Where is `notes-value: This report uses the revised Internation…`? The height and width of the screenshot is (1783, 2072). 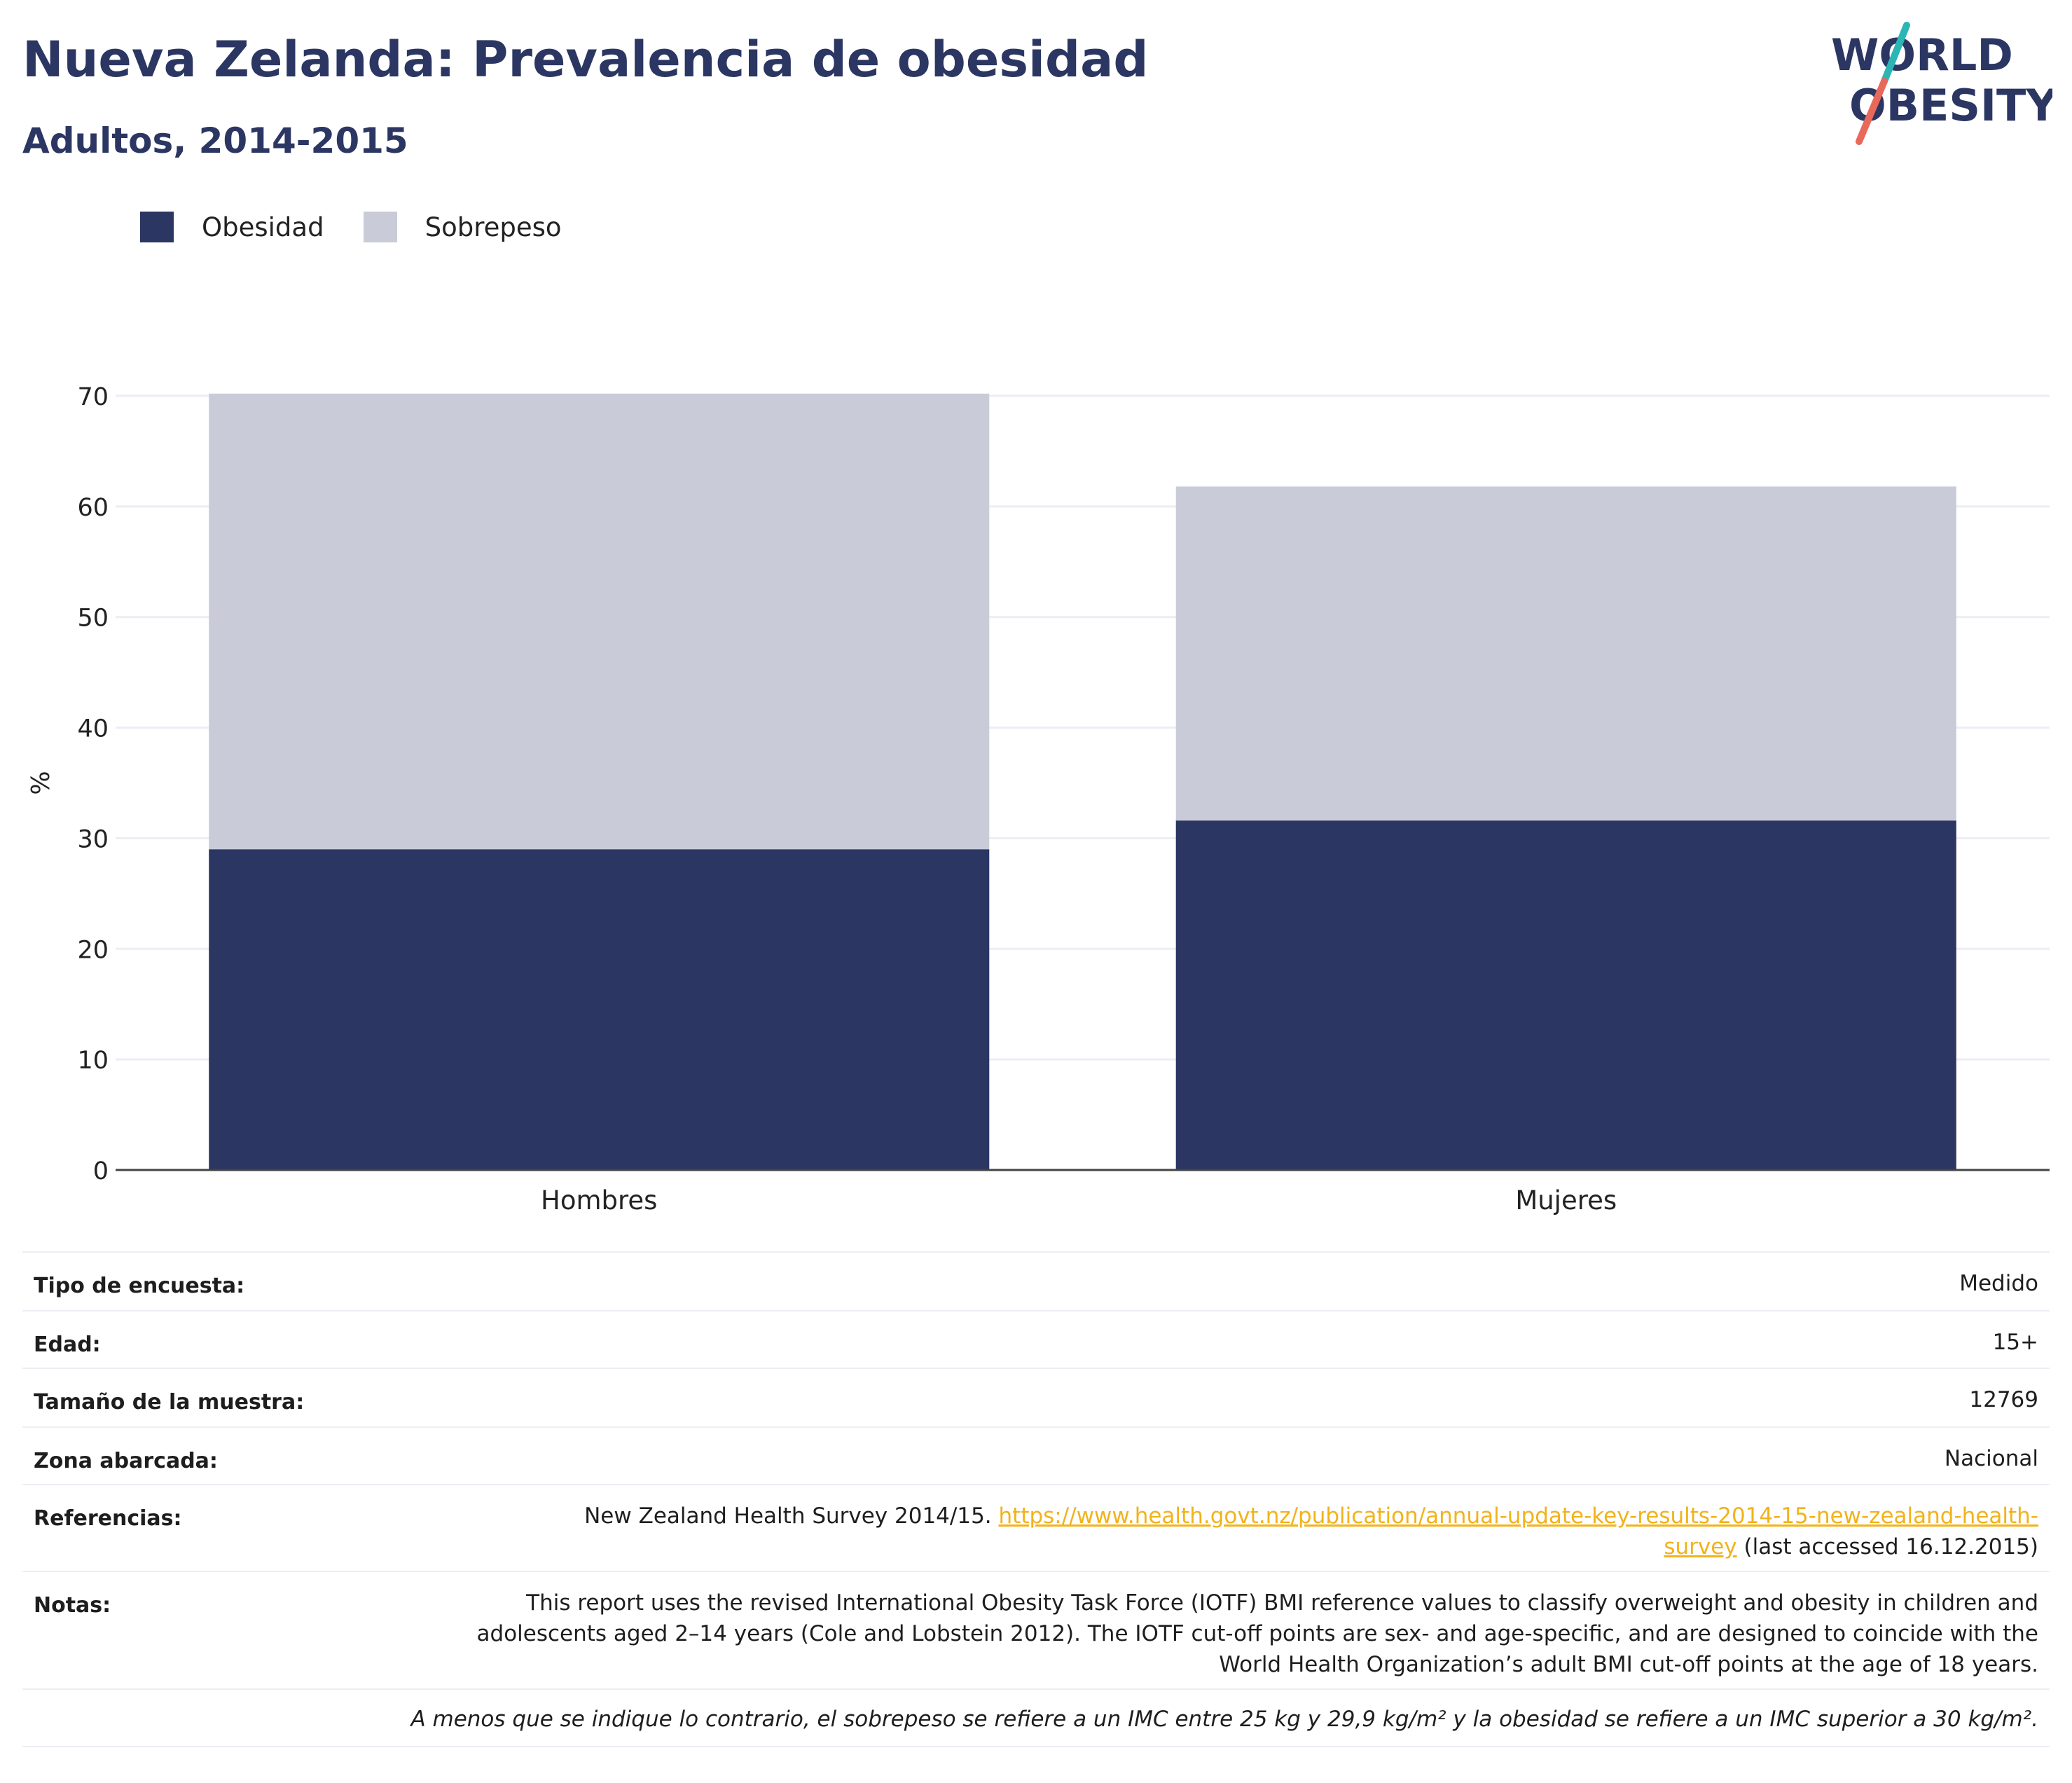 notes-value: This report uses the revised Internation… is located at coordinates (1257, 1633).